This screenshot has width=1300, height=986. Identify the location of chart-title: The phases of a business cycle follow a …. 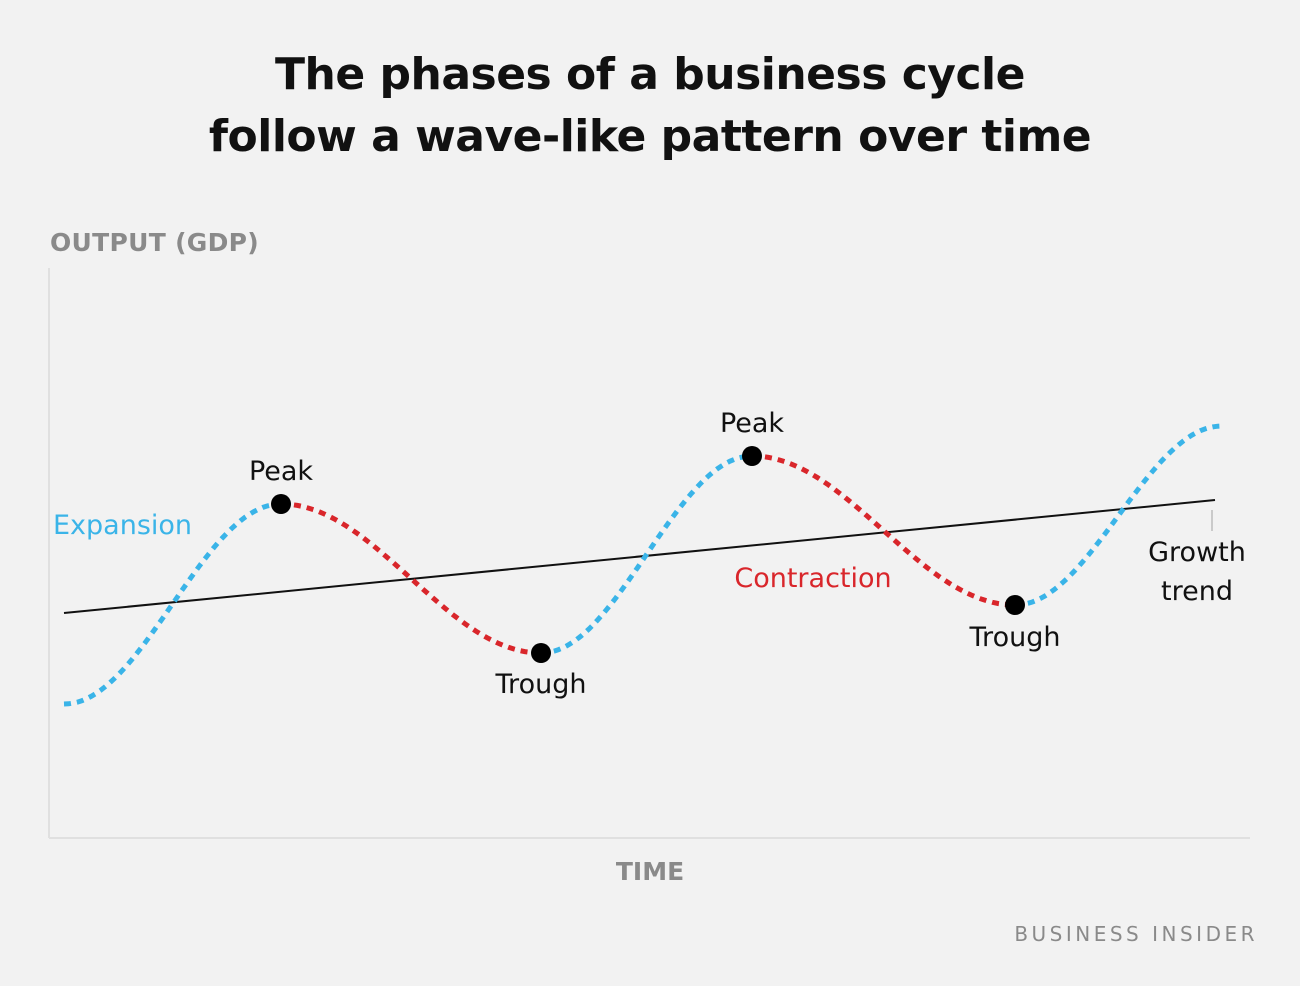
(650, 106).